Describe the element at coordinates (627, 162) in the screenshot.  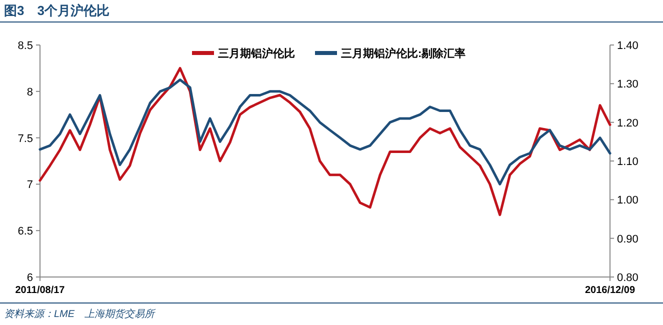
I see `y2-tick-label: 1.10` at that location.